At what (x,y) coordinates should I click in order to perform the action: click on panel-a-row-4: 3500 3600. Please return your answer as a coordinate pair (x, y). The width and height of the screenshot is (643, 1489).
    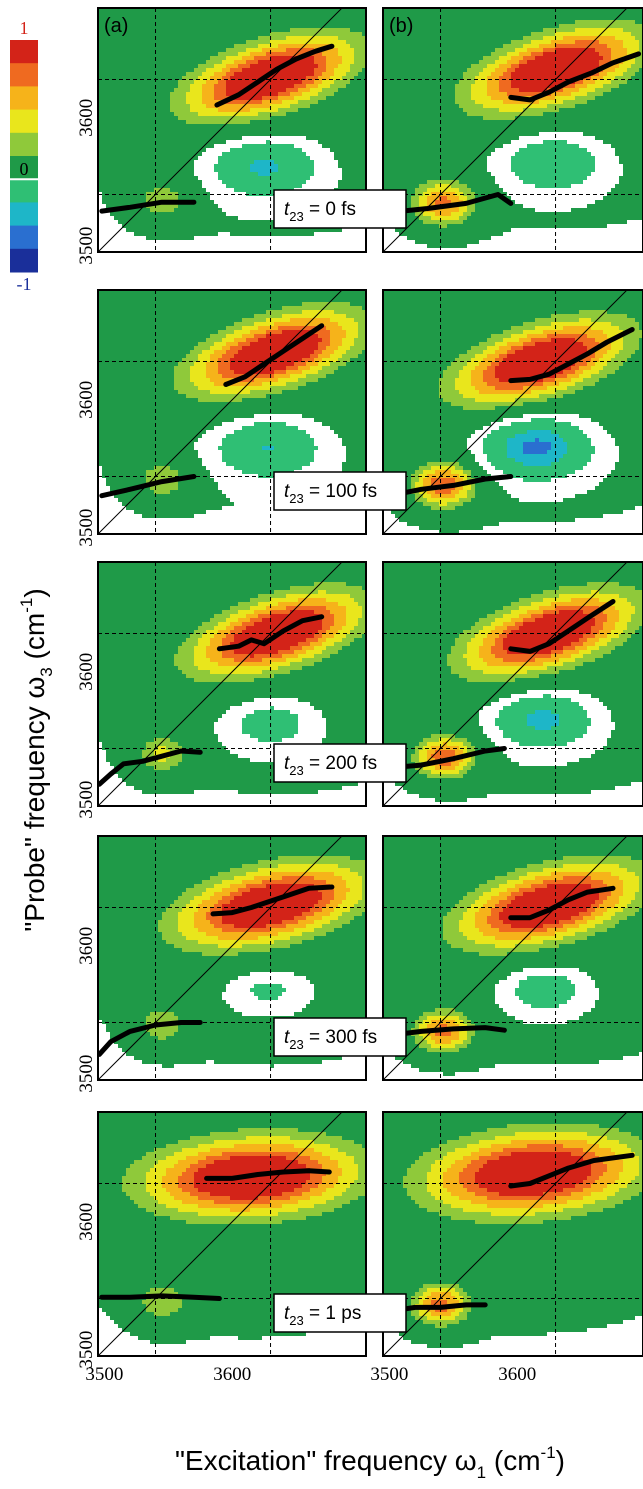
    Looking at the image, I should click on (221, 964).